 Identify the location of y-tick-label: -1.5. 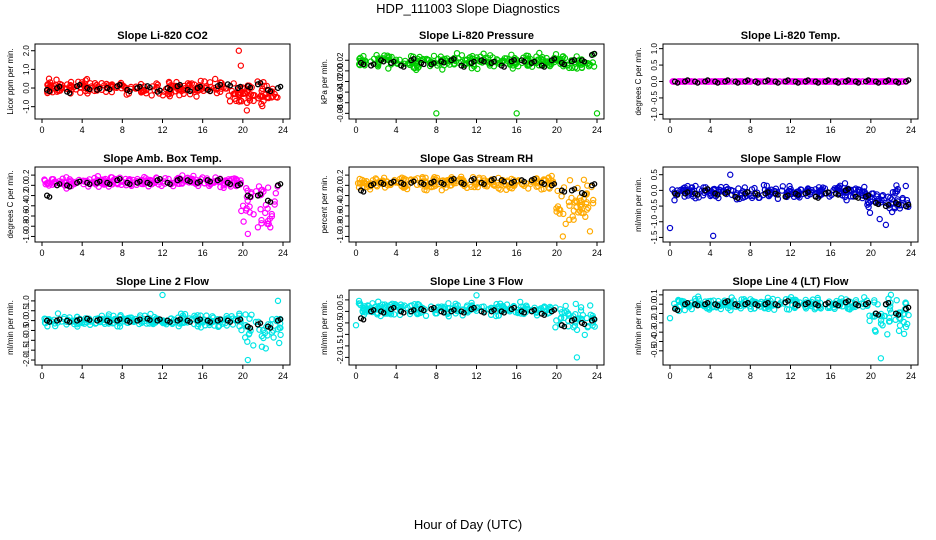
(340, 345).